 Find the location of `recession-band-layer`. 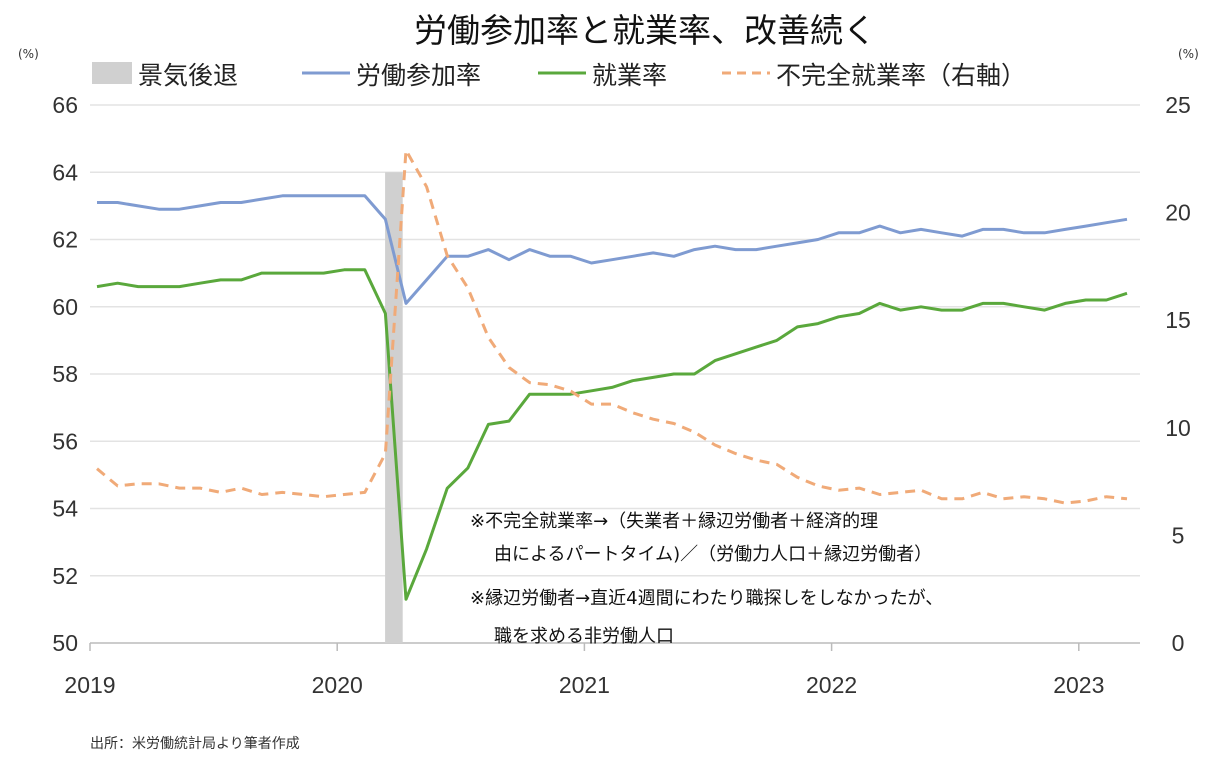

recession-band-layer is located at coordinates (394, 407).